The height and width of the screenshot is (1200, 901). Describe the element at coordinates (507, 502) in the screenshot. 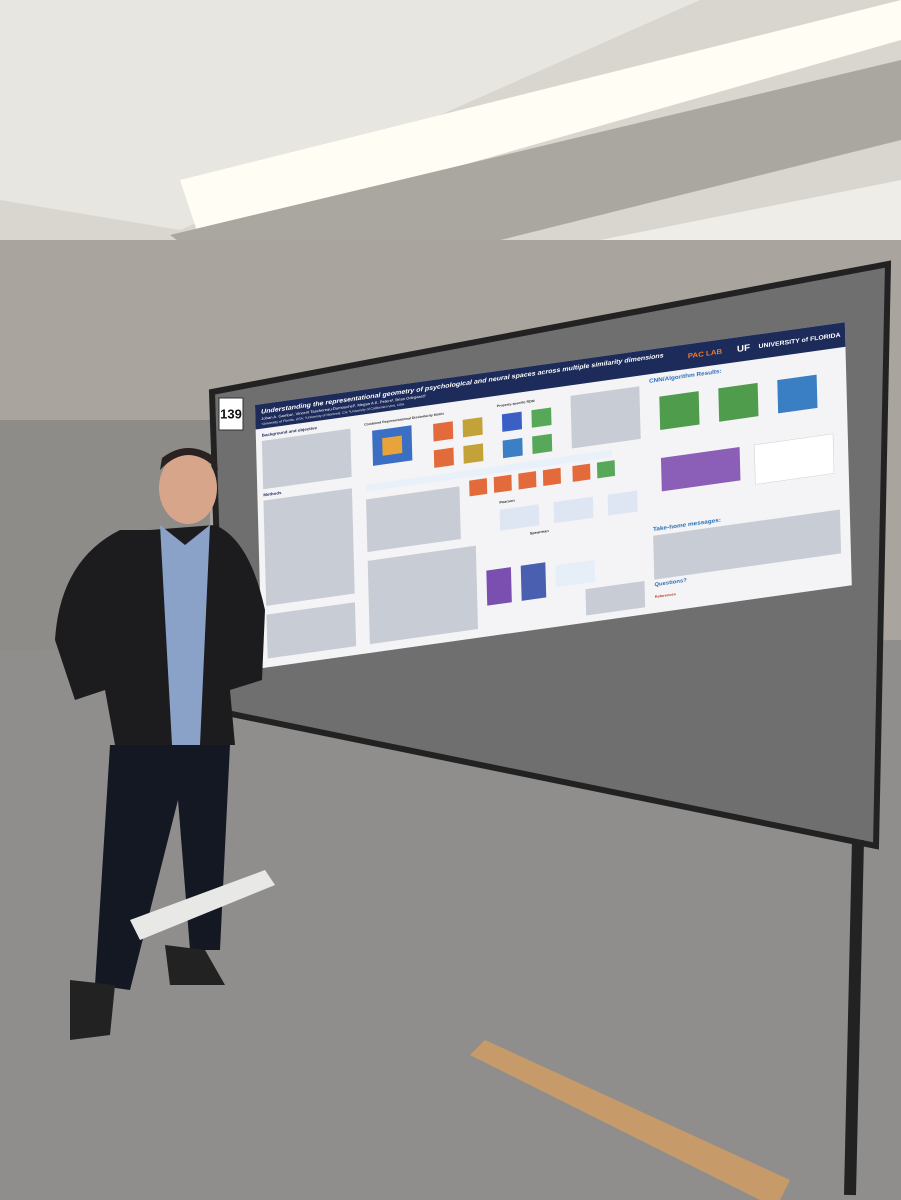

I see `section-heading: Pearson` at that location.